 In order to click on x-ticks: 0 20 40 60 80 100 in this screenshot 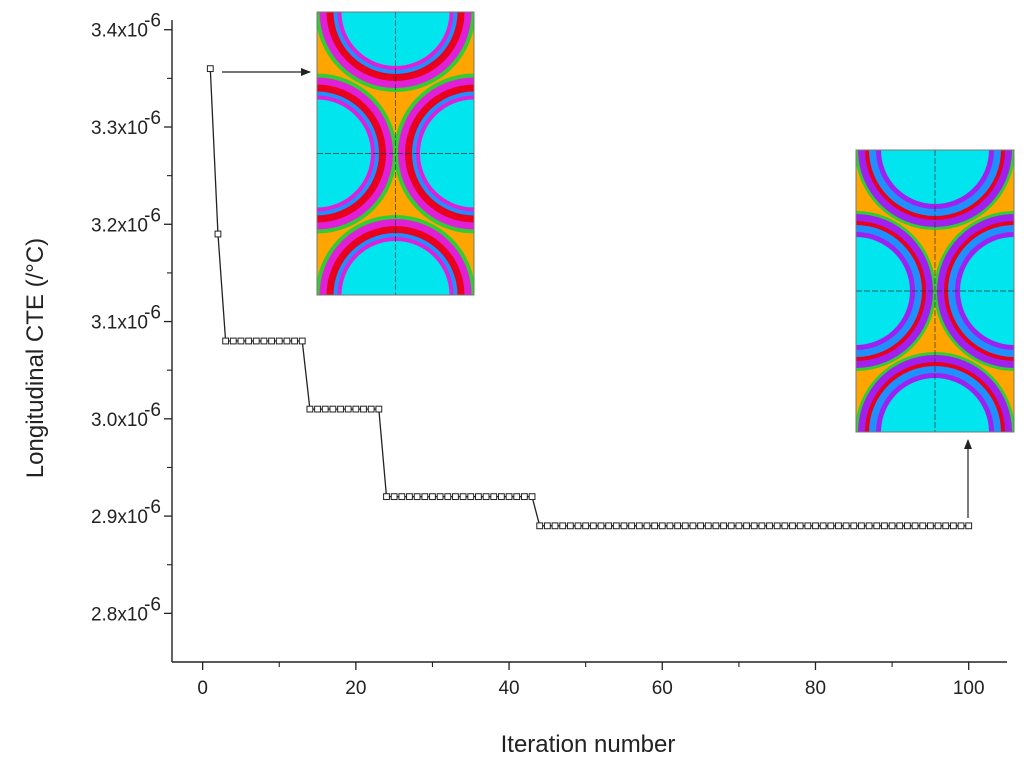, I will do `click(591, 680)`.